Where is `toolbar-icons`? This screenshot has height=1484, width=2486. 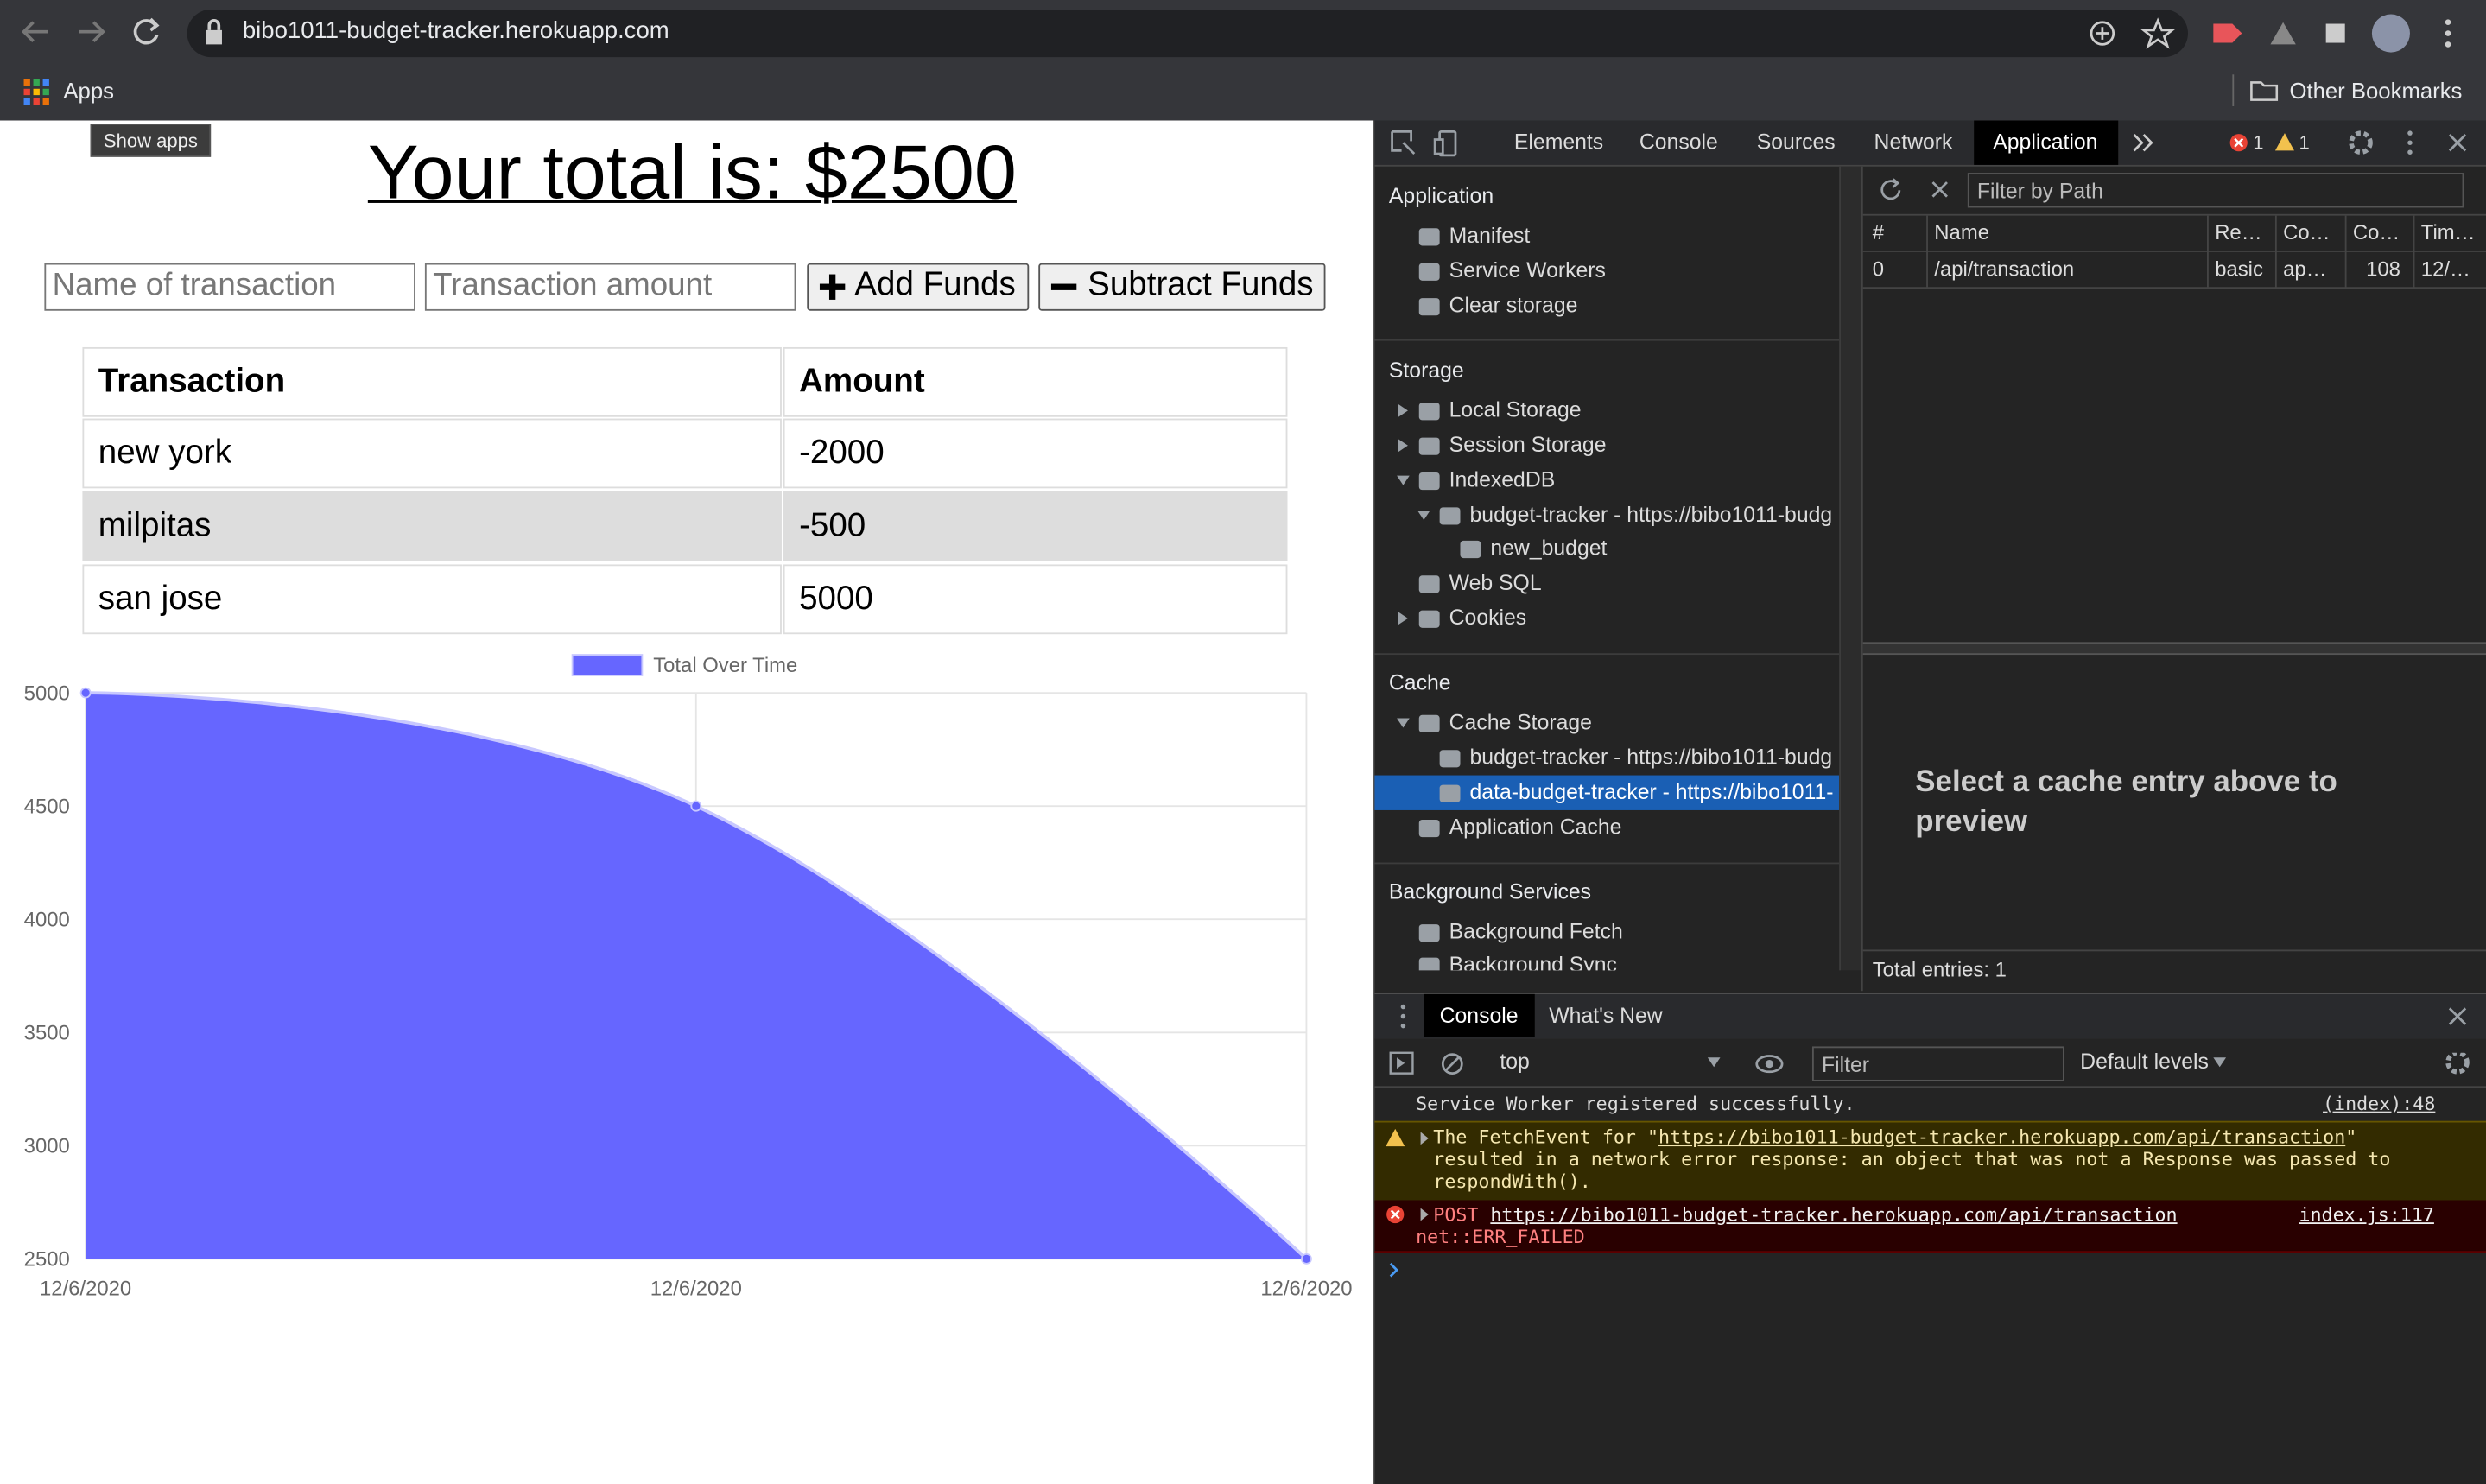 toolbar-icons is located at coordinates (1745, 1064).